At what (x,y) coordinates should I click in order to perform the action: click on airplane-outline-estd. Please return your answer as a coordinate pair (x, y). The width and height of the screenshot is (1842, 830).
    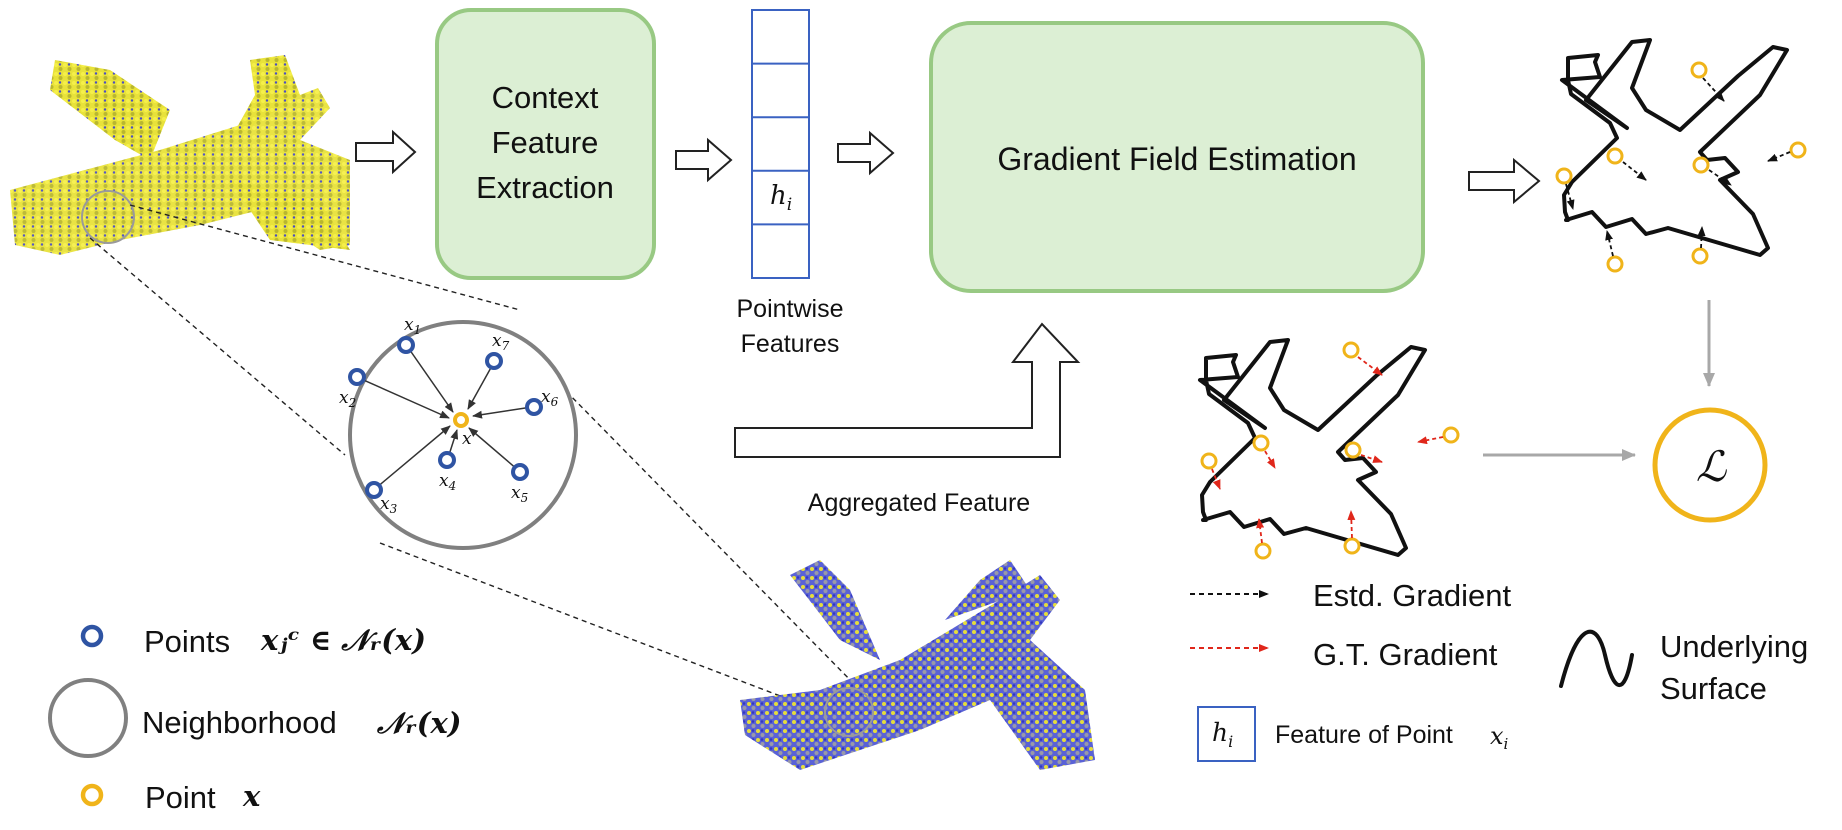
    Looking at the image, I should click on (1681, 155).